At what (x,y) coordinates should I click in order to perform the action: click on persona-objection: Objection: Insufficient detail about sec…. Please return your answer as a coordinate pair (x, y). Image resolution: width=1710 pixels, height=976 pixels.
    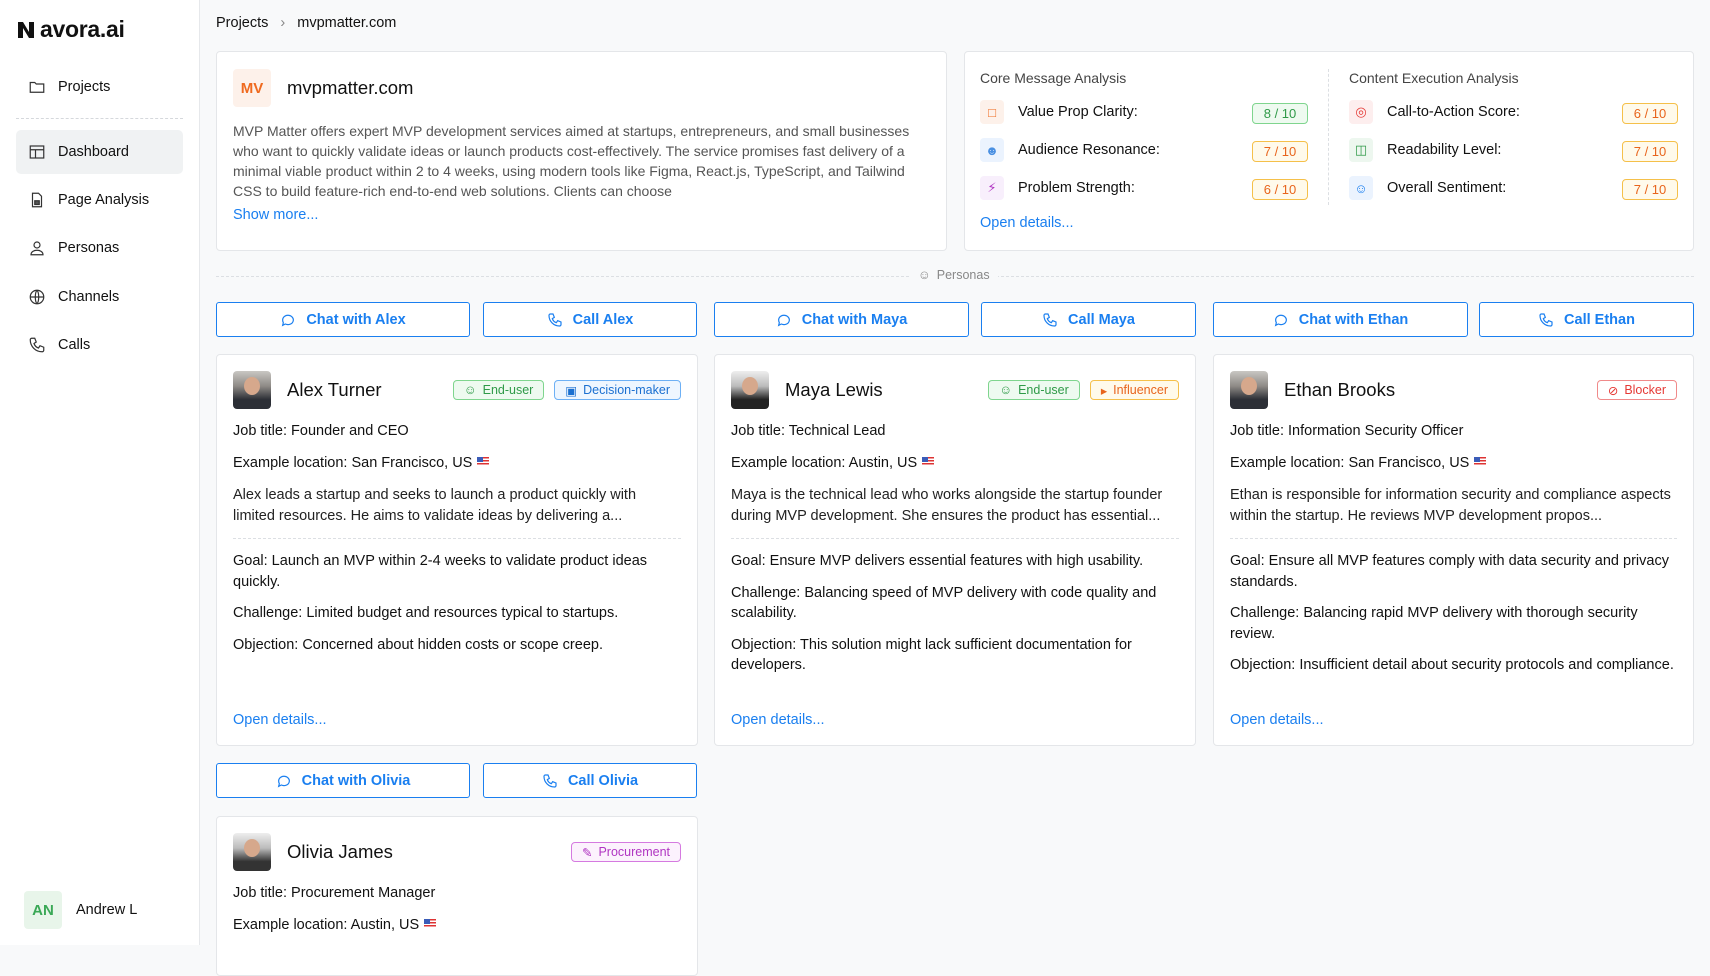
    Looking at the image, I should click on (1452, 665).